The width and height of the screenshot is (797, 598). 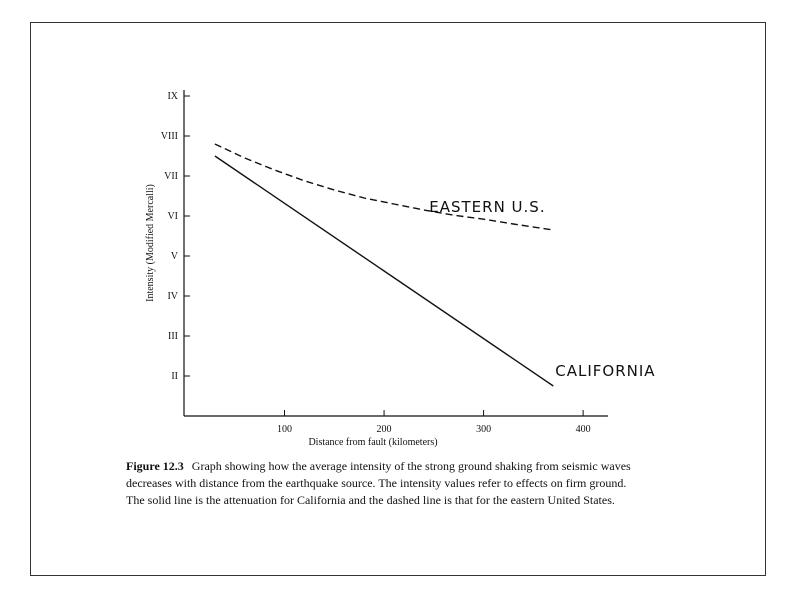 I want to click on eastern-us-line, so click(x=384, y=187).